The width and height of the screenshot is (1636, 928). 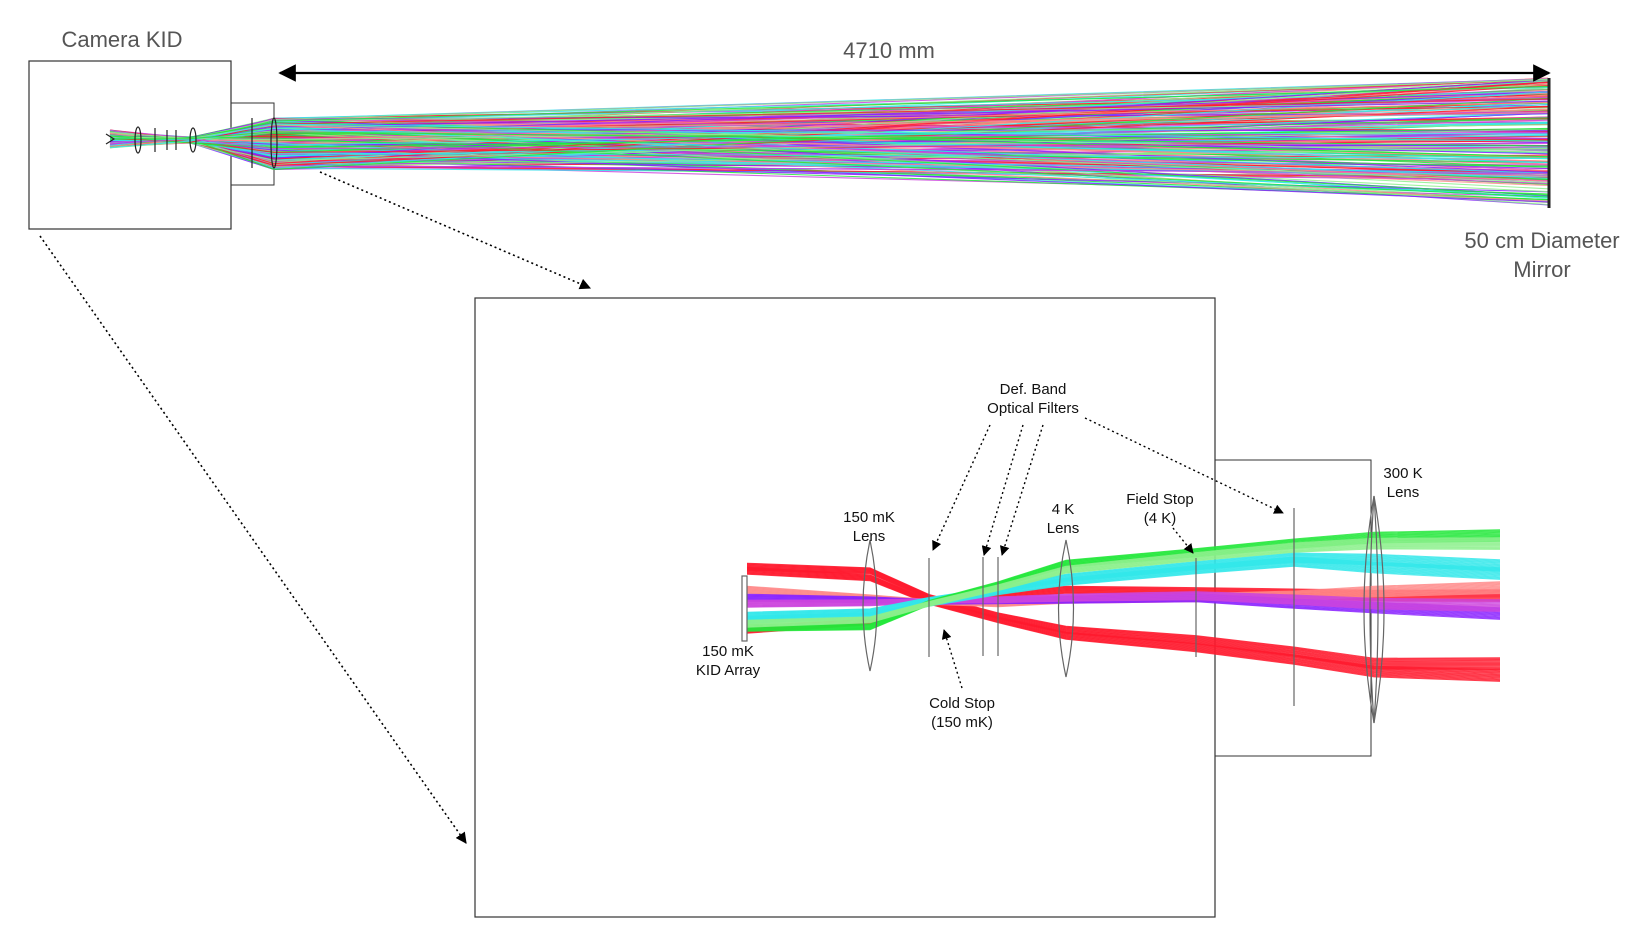 I want to click on cold-stop-label-line2: (150 mK), so click(x=962, y=722).